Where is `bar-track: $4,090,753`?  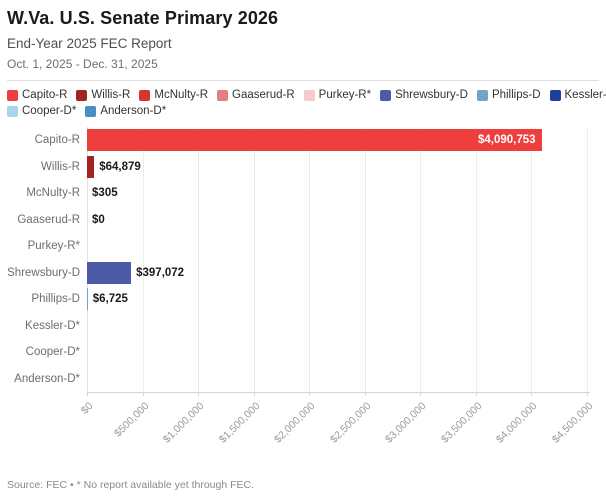
bar-track: $4,090,753 is located at coordinates (337, 140).